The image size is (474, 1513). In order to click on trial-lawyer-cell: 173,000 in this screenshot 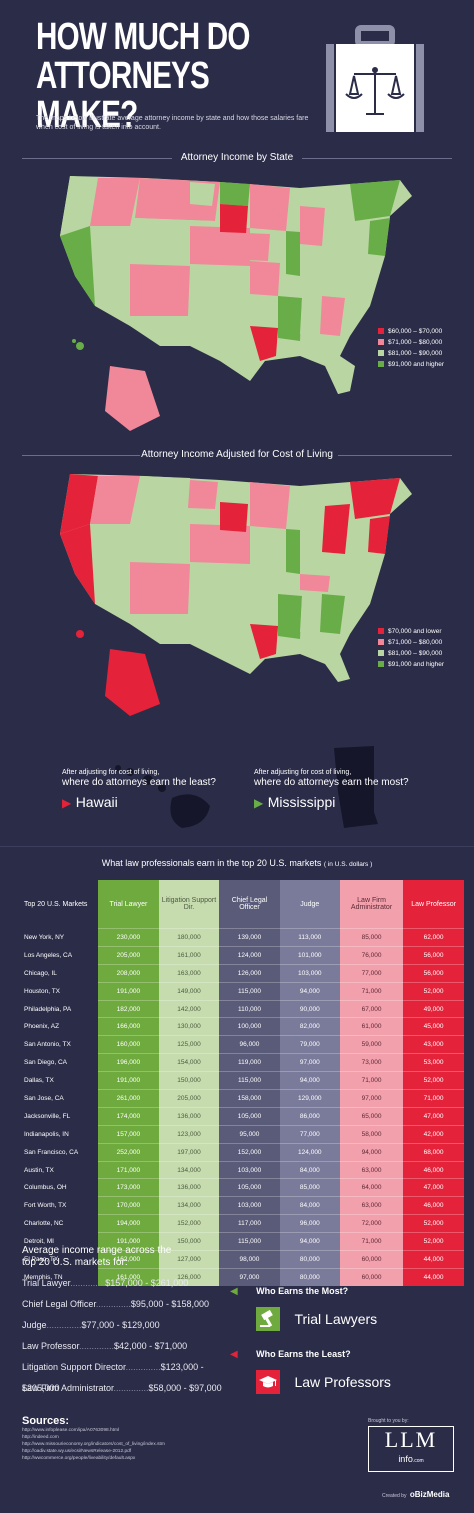, I will do `click(128, 1187)`.